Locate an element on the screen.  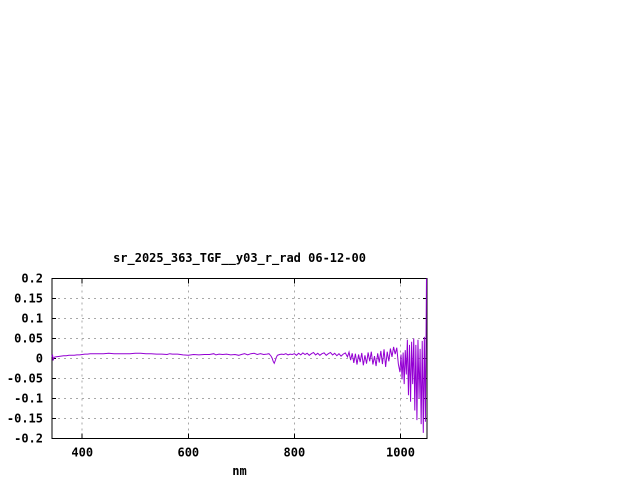
y-tick-label: -0.1 is located at coordinates (28, 399).